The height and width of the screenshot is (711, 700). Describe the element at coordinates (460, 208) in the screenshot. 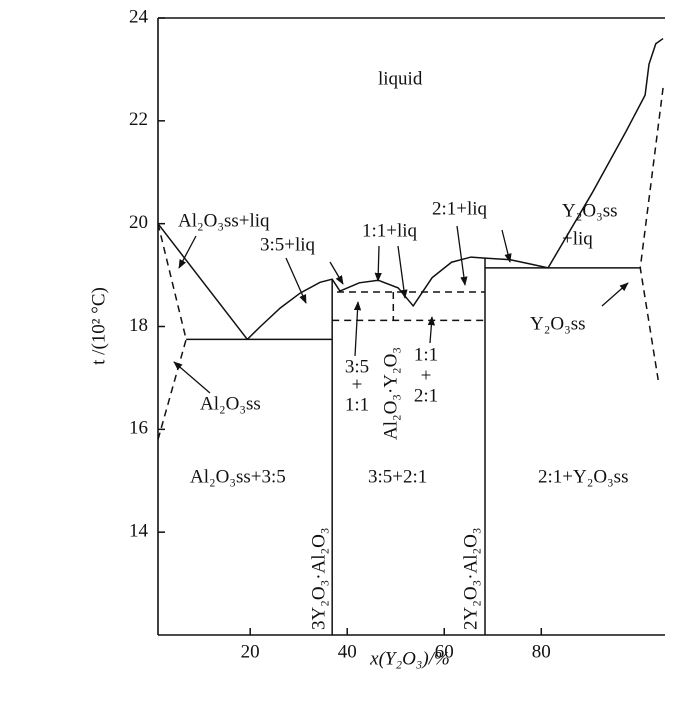

I see `label: 2:1+liq` at that location.